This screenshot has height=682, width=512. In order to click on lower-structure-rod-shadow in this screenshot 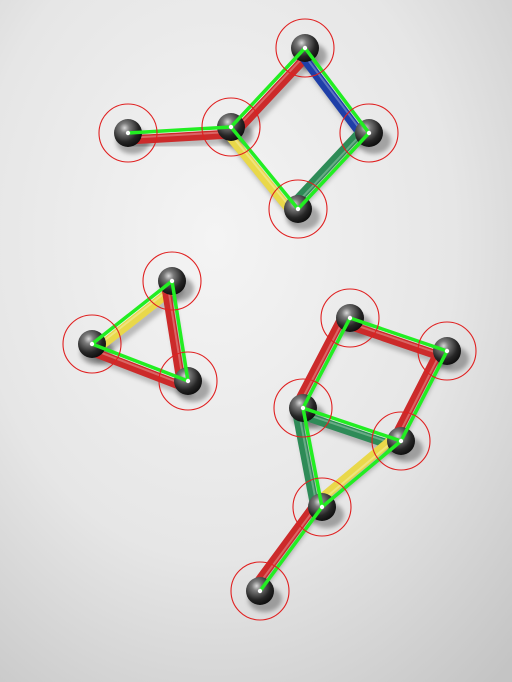, I will do `click(323, 364)`.